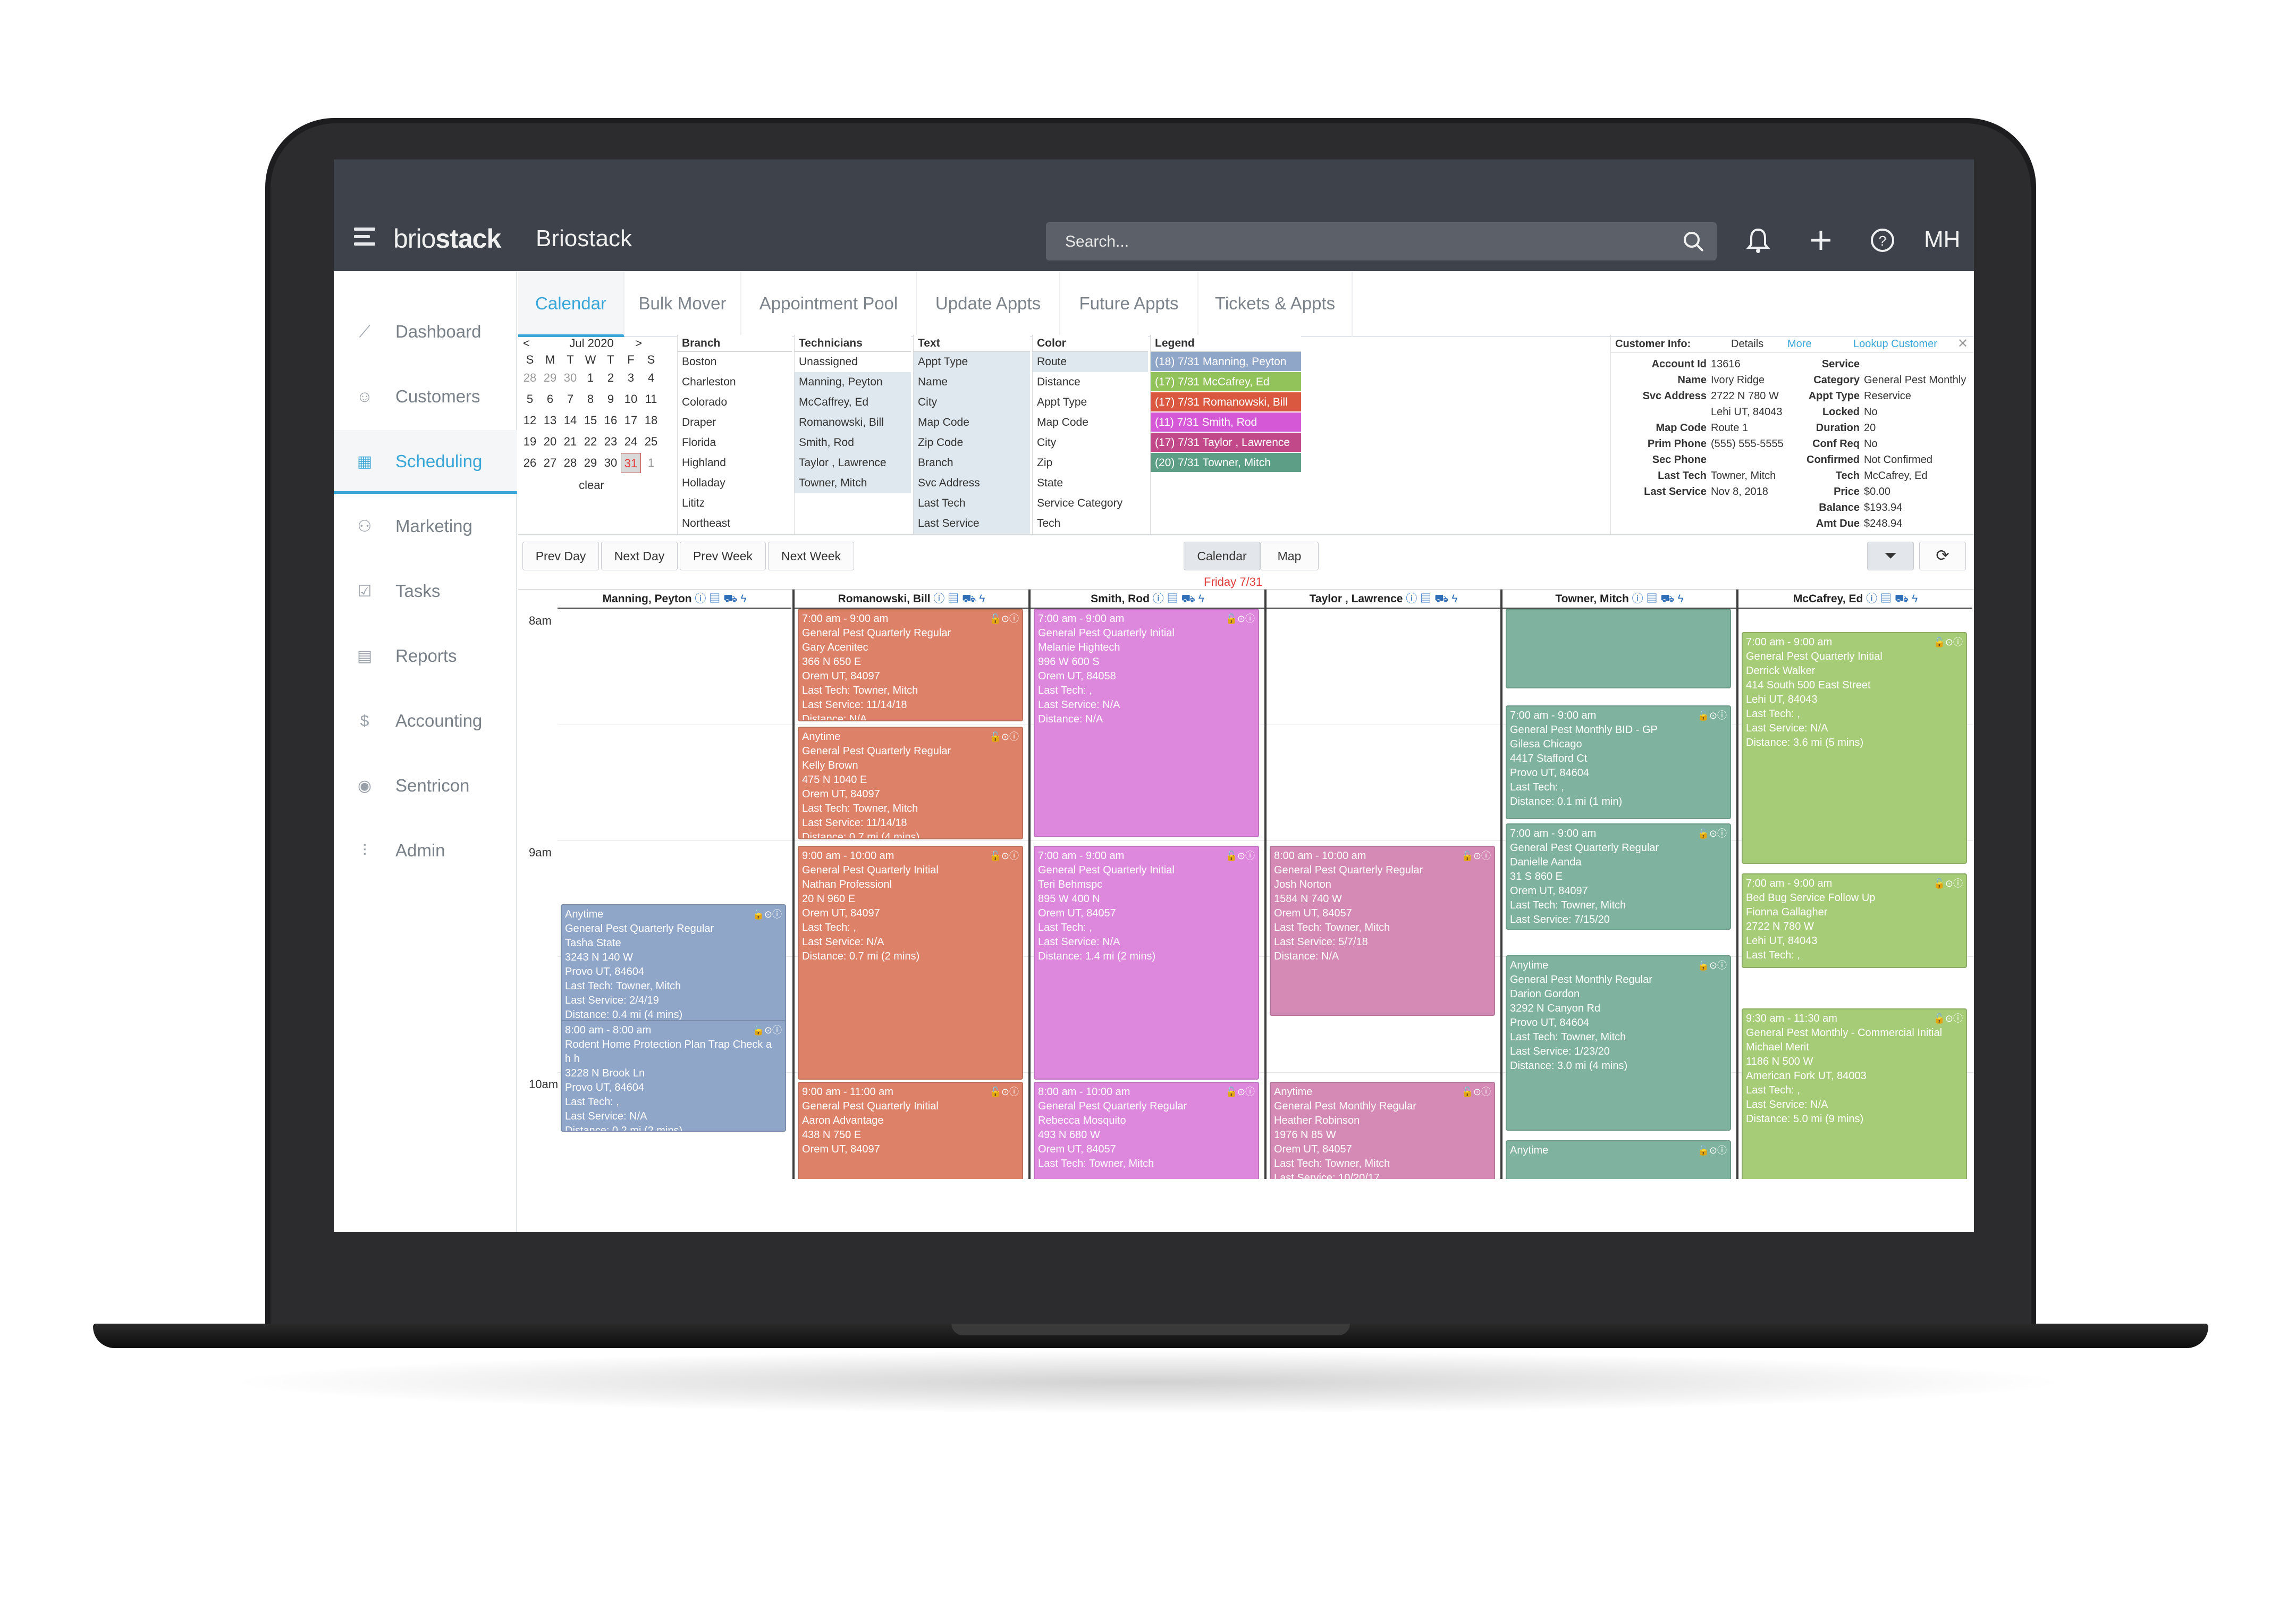  I want to click on filter-option: Unassigned, so click(828, 362).